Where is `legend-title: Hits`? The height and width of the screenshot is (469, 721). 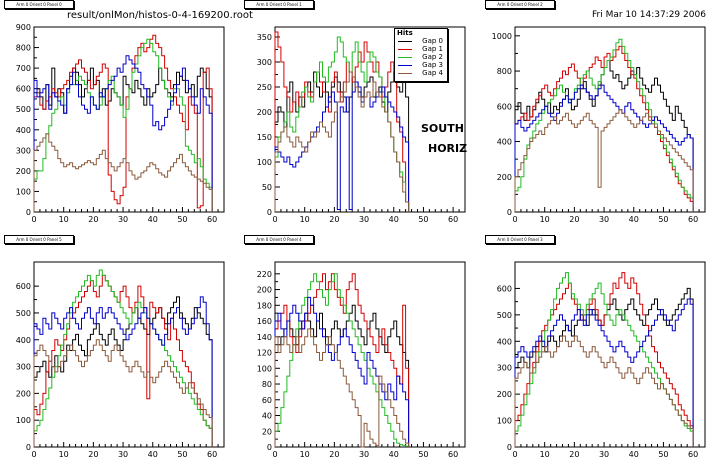
legend-title: Hits is located at coordinates (405, 33).